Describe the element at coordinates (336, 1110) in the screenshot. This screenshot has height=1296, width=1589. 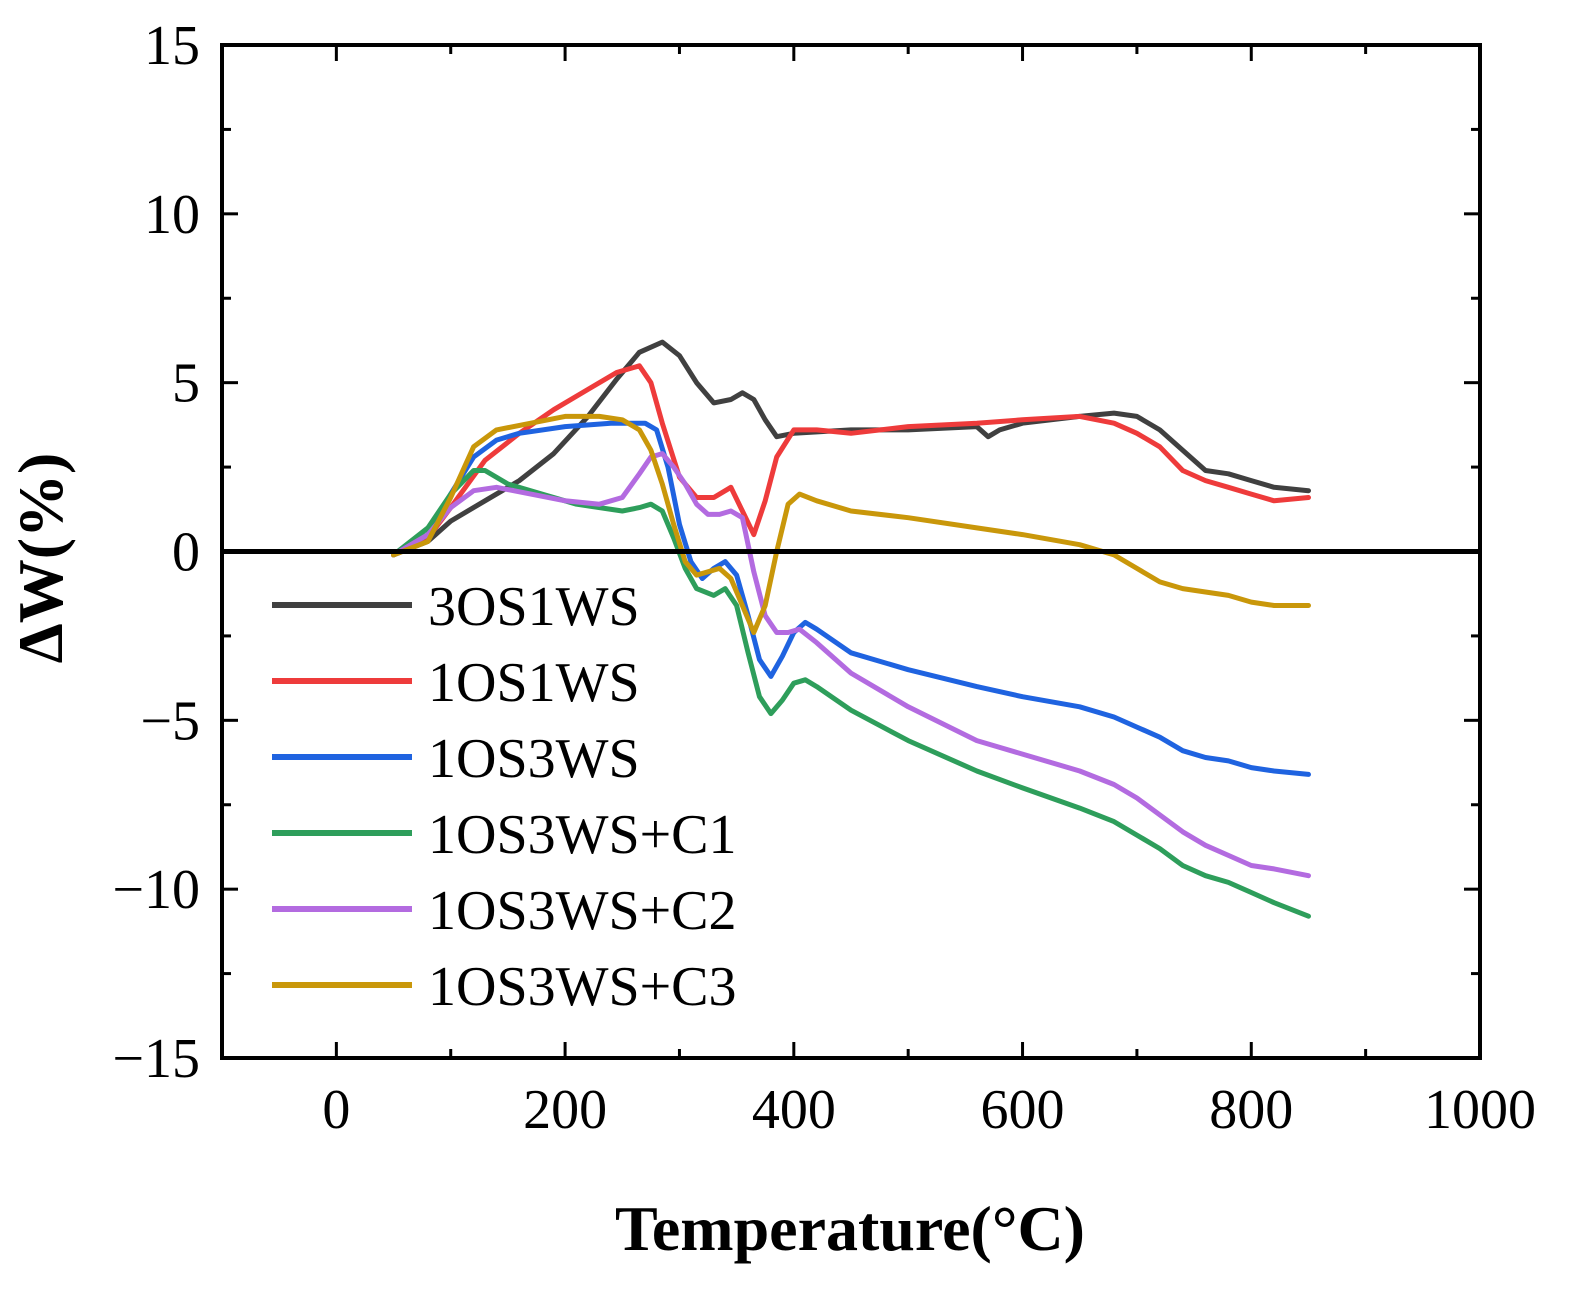
I see `x-tick-label: 0` at that location.